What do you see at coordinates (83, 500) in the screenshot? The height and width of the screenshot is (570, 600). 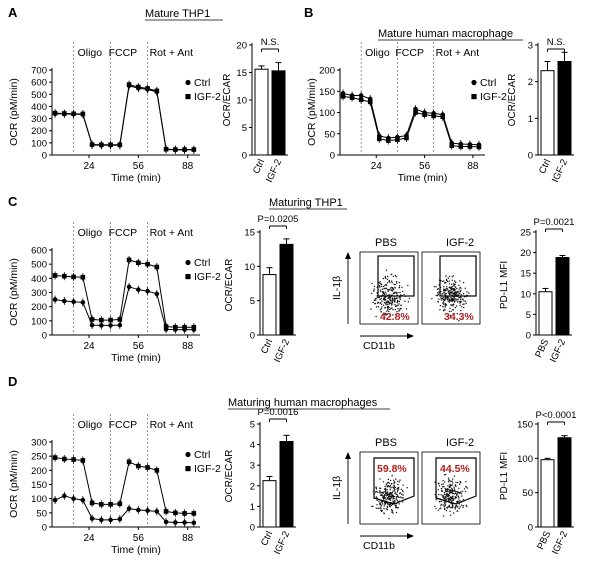 I see `data-point-ctrl` at bounding box center [83, 500].